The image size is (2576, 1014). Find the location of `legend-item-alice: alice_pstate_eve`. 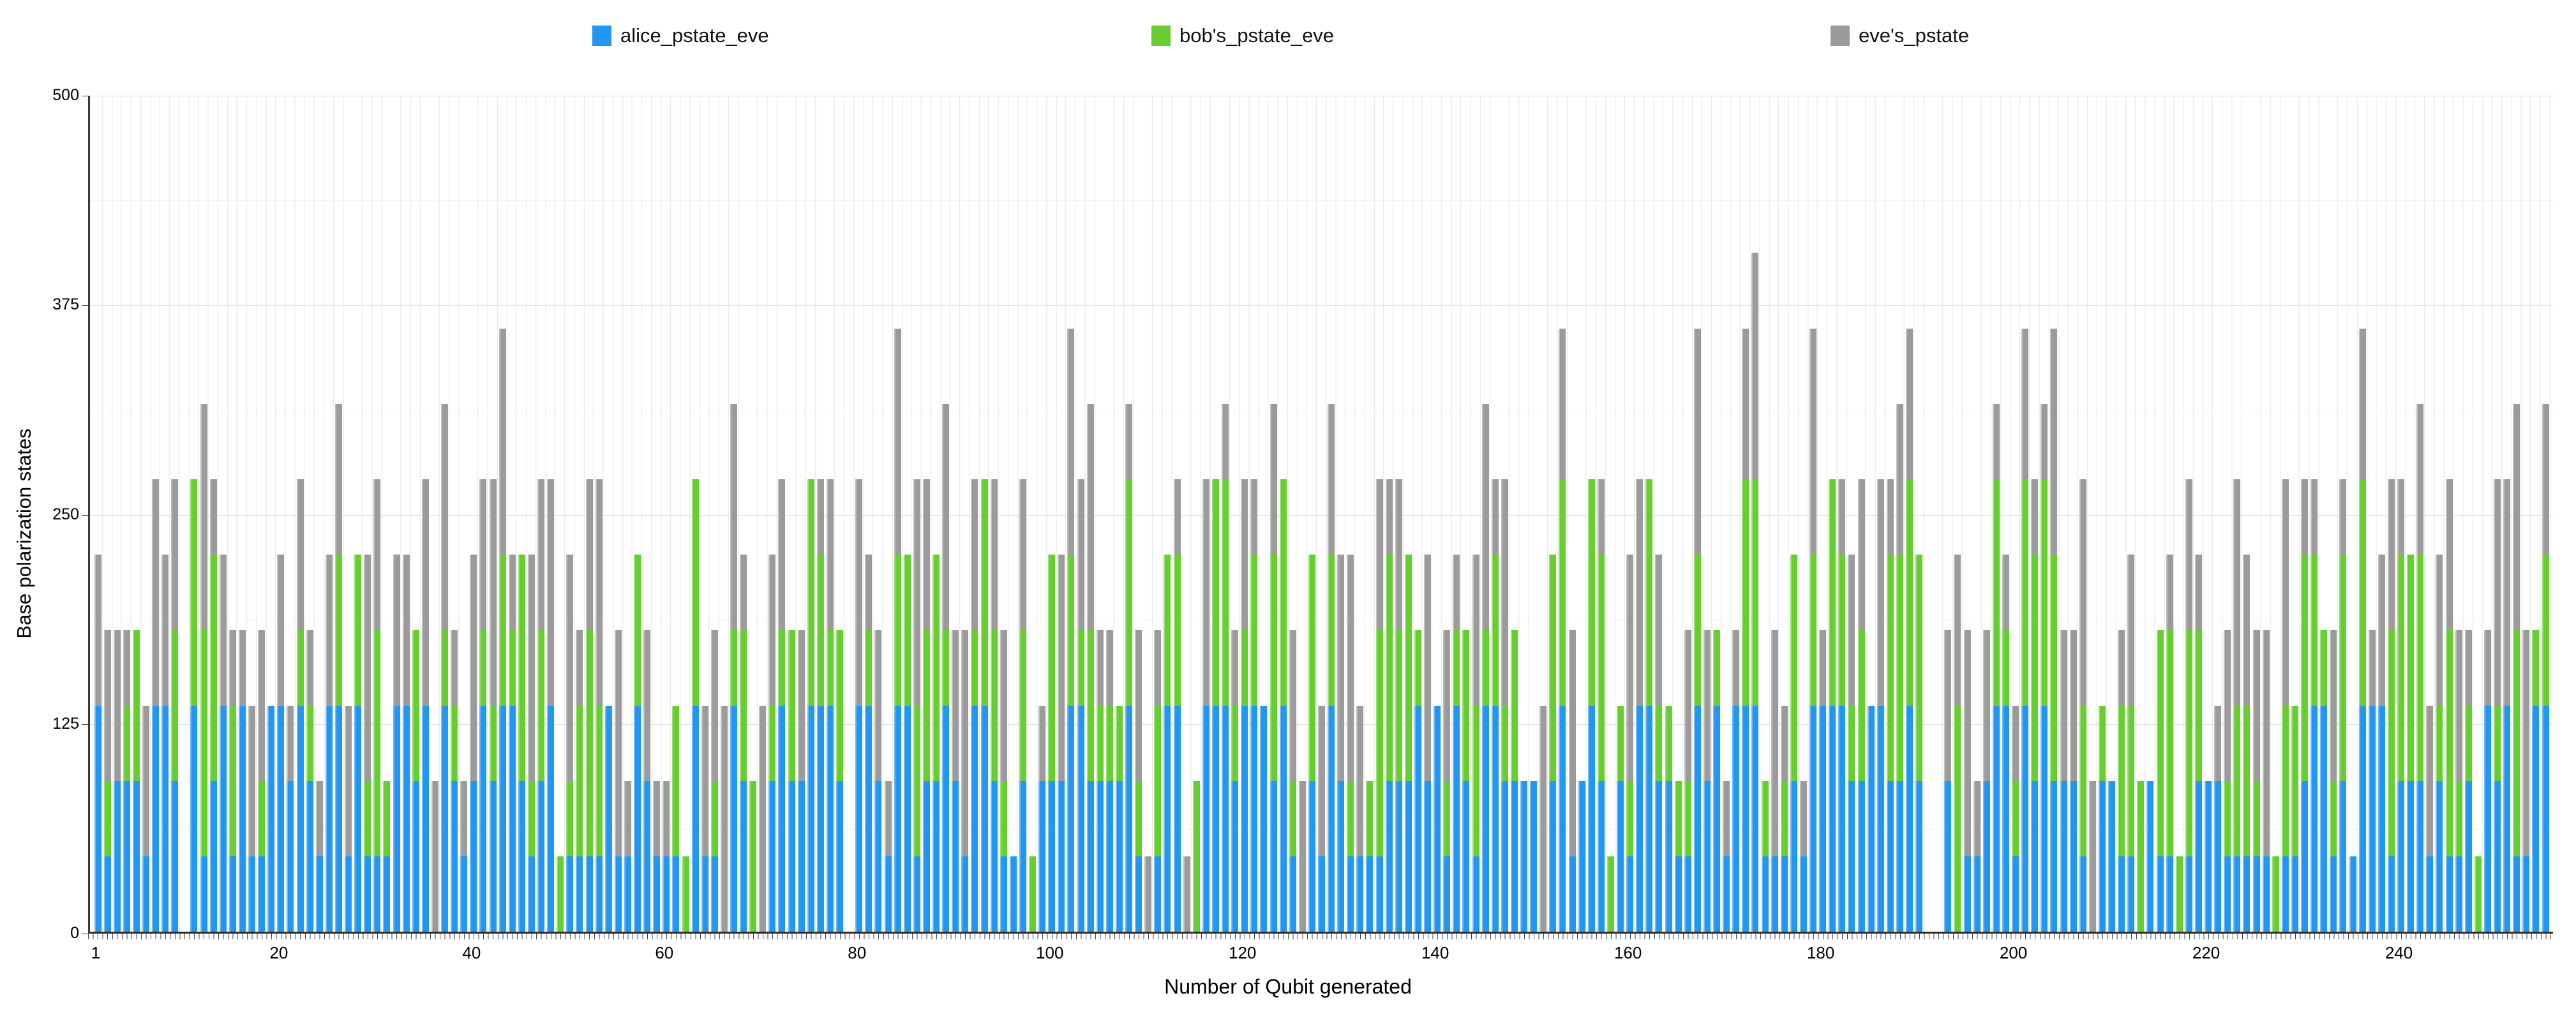

legend-item-alice: alice_pstate_eve is located at coordinates (680, 35).